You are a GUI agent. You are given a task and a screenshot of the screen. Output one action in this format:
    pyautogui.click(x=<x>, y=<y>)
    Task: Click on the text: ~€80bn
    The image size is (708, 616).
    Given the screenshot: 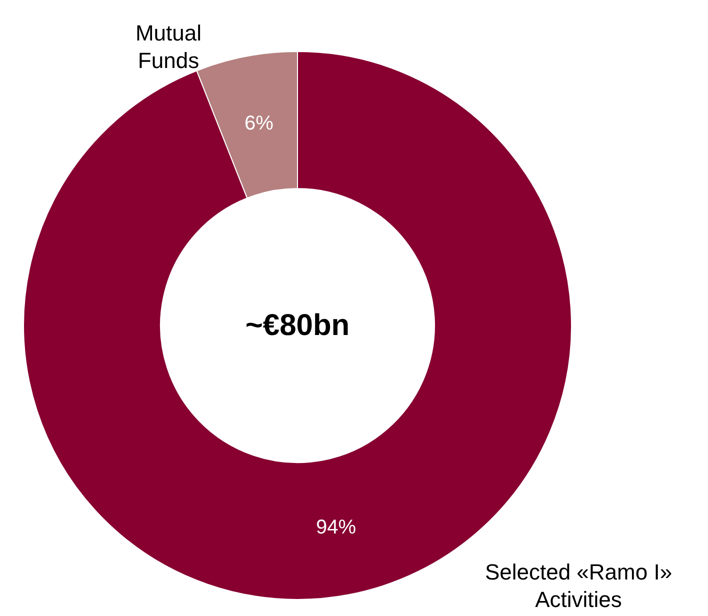 What is the action you would take?
    pyautogui.click(x=297, y=325)
    